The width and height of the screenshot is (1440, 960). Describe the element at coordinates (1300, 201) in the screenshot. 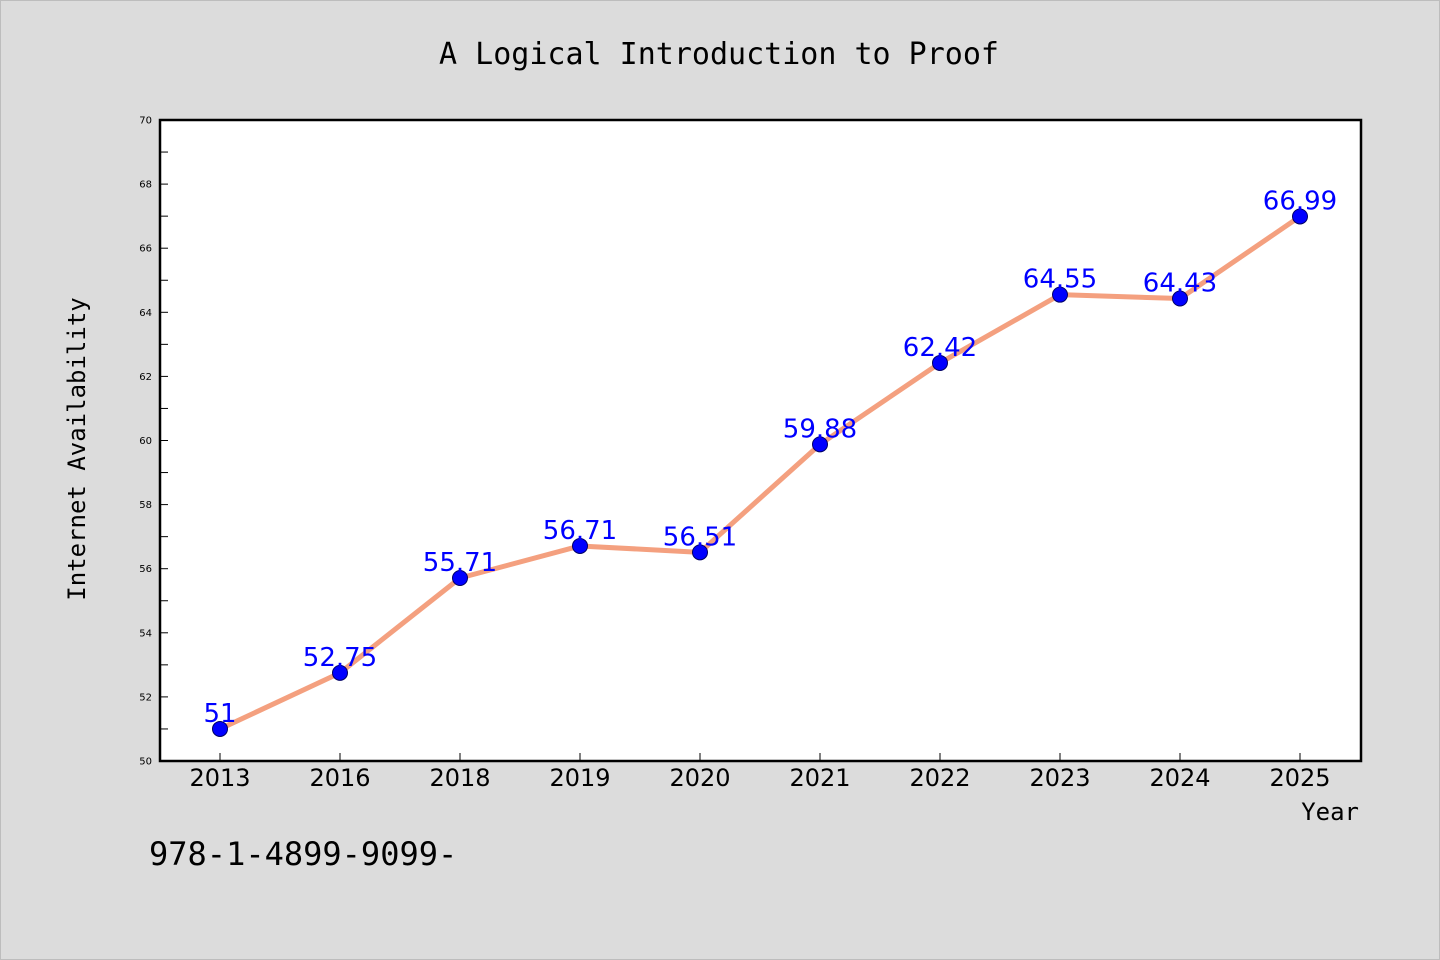

I see `data-label: 66.99` at that location.